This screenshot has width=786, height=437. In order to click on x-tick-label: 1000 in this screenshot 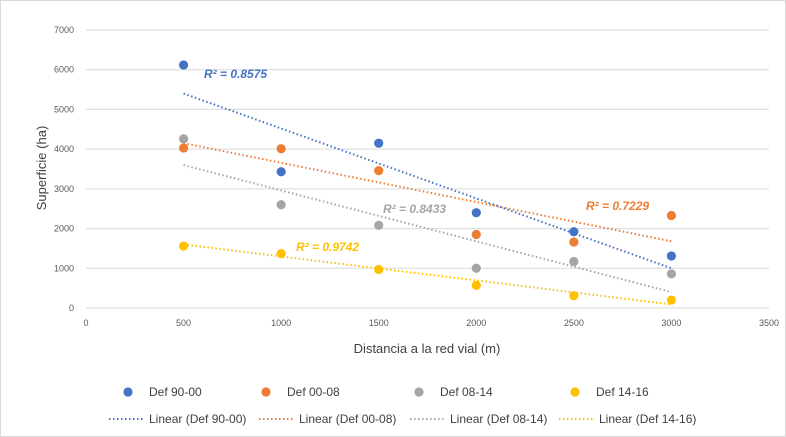, I will do `click(281, 323)`.